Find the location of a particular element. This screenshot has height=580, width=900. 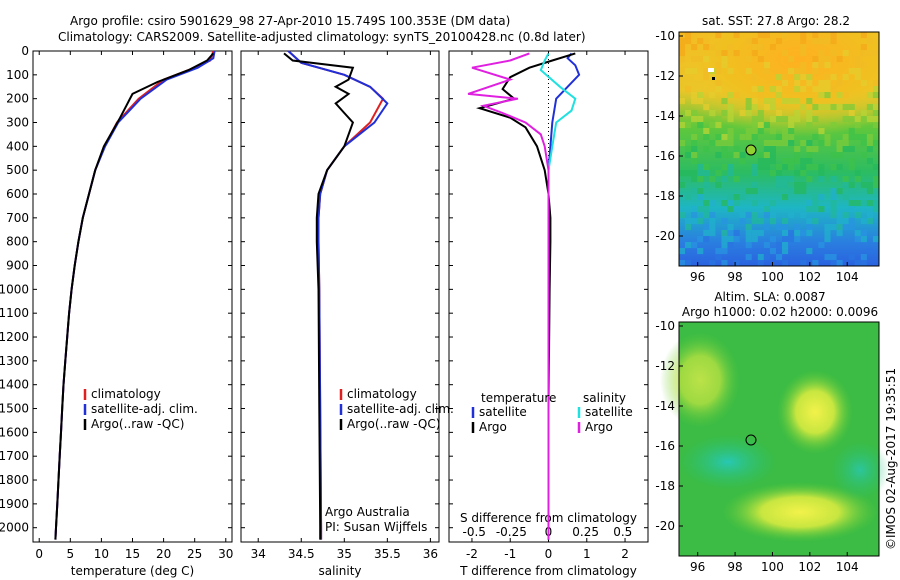

sst-map-ytick-label: -14 is located at coordinates (665, 116).